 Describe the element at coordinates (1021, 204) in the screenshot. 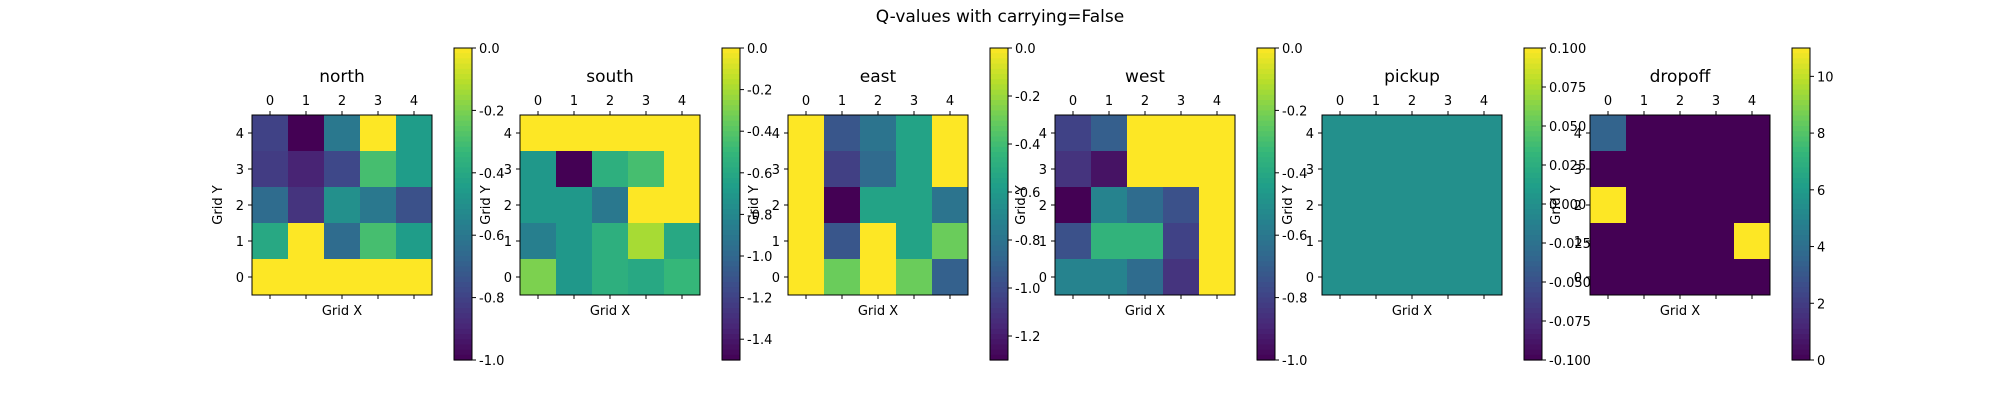

I see `y-axis-label: Grid Y` at that location.